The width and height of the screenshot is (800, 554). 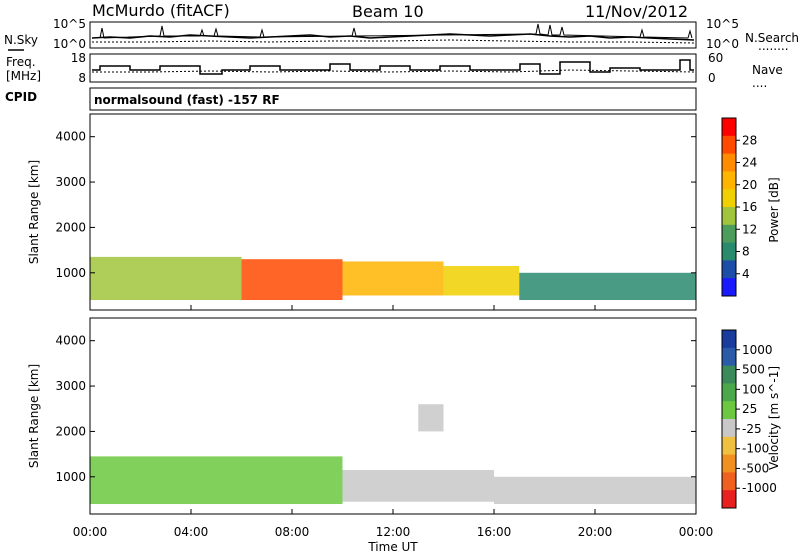 I want to click on power-bands, so click(x=393, y=278).